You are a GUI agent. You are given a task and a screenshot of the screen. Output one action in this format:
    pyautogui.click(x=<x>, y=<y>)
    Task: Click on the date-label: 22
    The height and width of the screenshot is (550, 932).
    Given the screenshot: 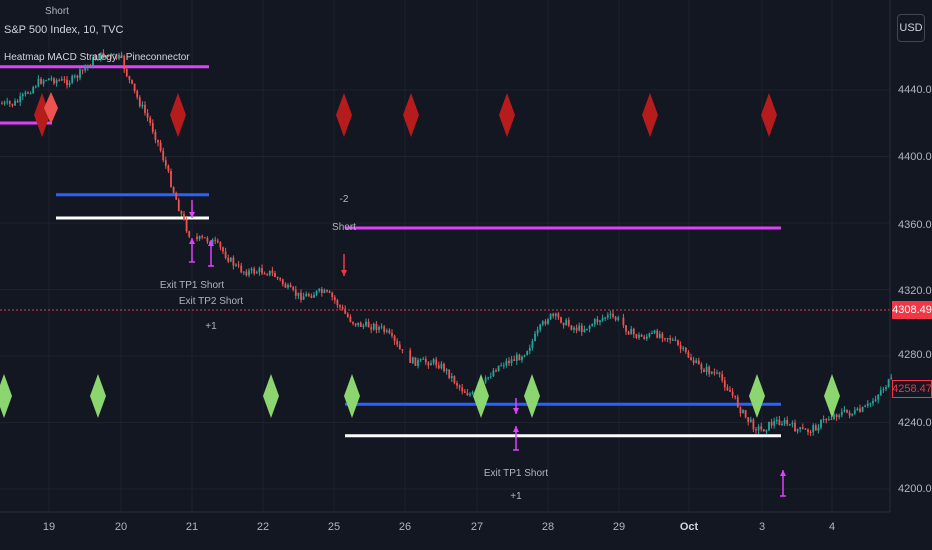 What is the action you would take?
    pyautogui.click(x=263, y=527)
    